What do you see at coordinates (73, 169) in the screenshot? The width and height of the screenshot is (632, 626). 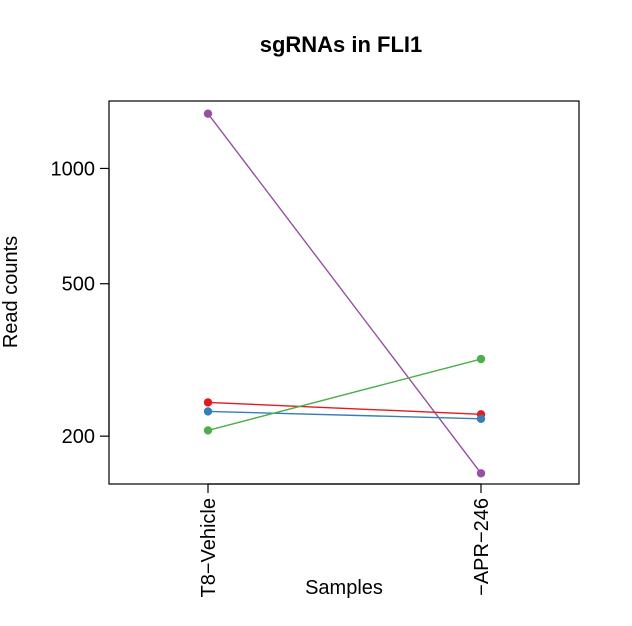 I see `y-tick-label-2: 1000` at bounding box center [73, 169].